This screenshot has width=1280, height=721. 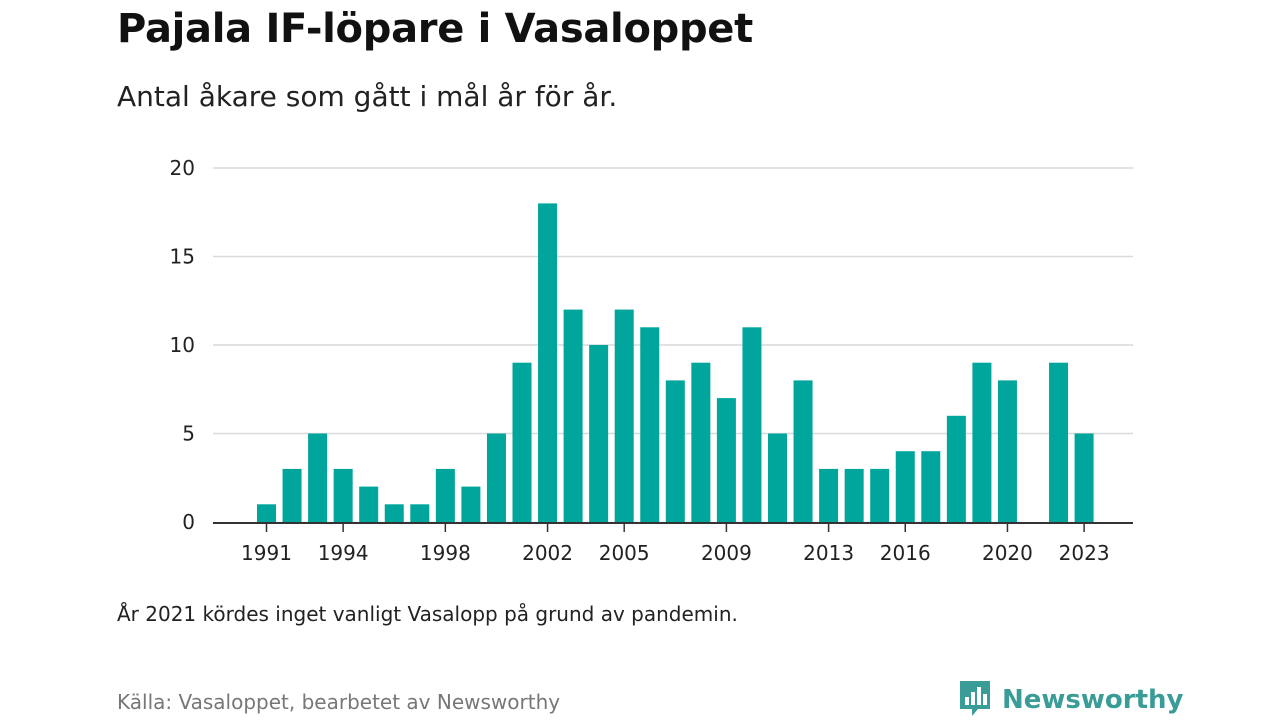 What do you see at coordinates (975, 700) in the screenshot?
I see `newsworthy-logo-icon` at bounding box center [975, 700].